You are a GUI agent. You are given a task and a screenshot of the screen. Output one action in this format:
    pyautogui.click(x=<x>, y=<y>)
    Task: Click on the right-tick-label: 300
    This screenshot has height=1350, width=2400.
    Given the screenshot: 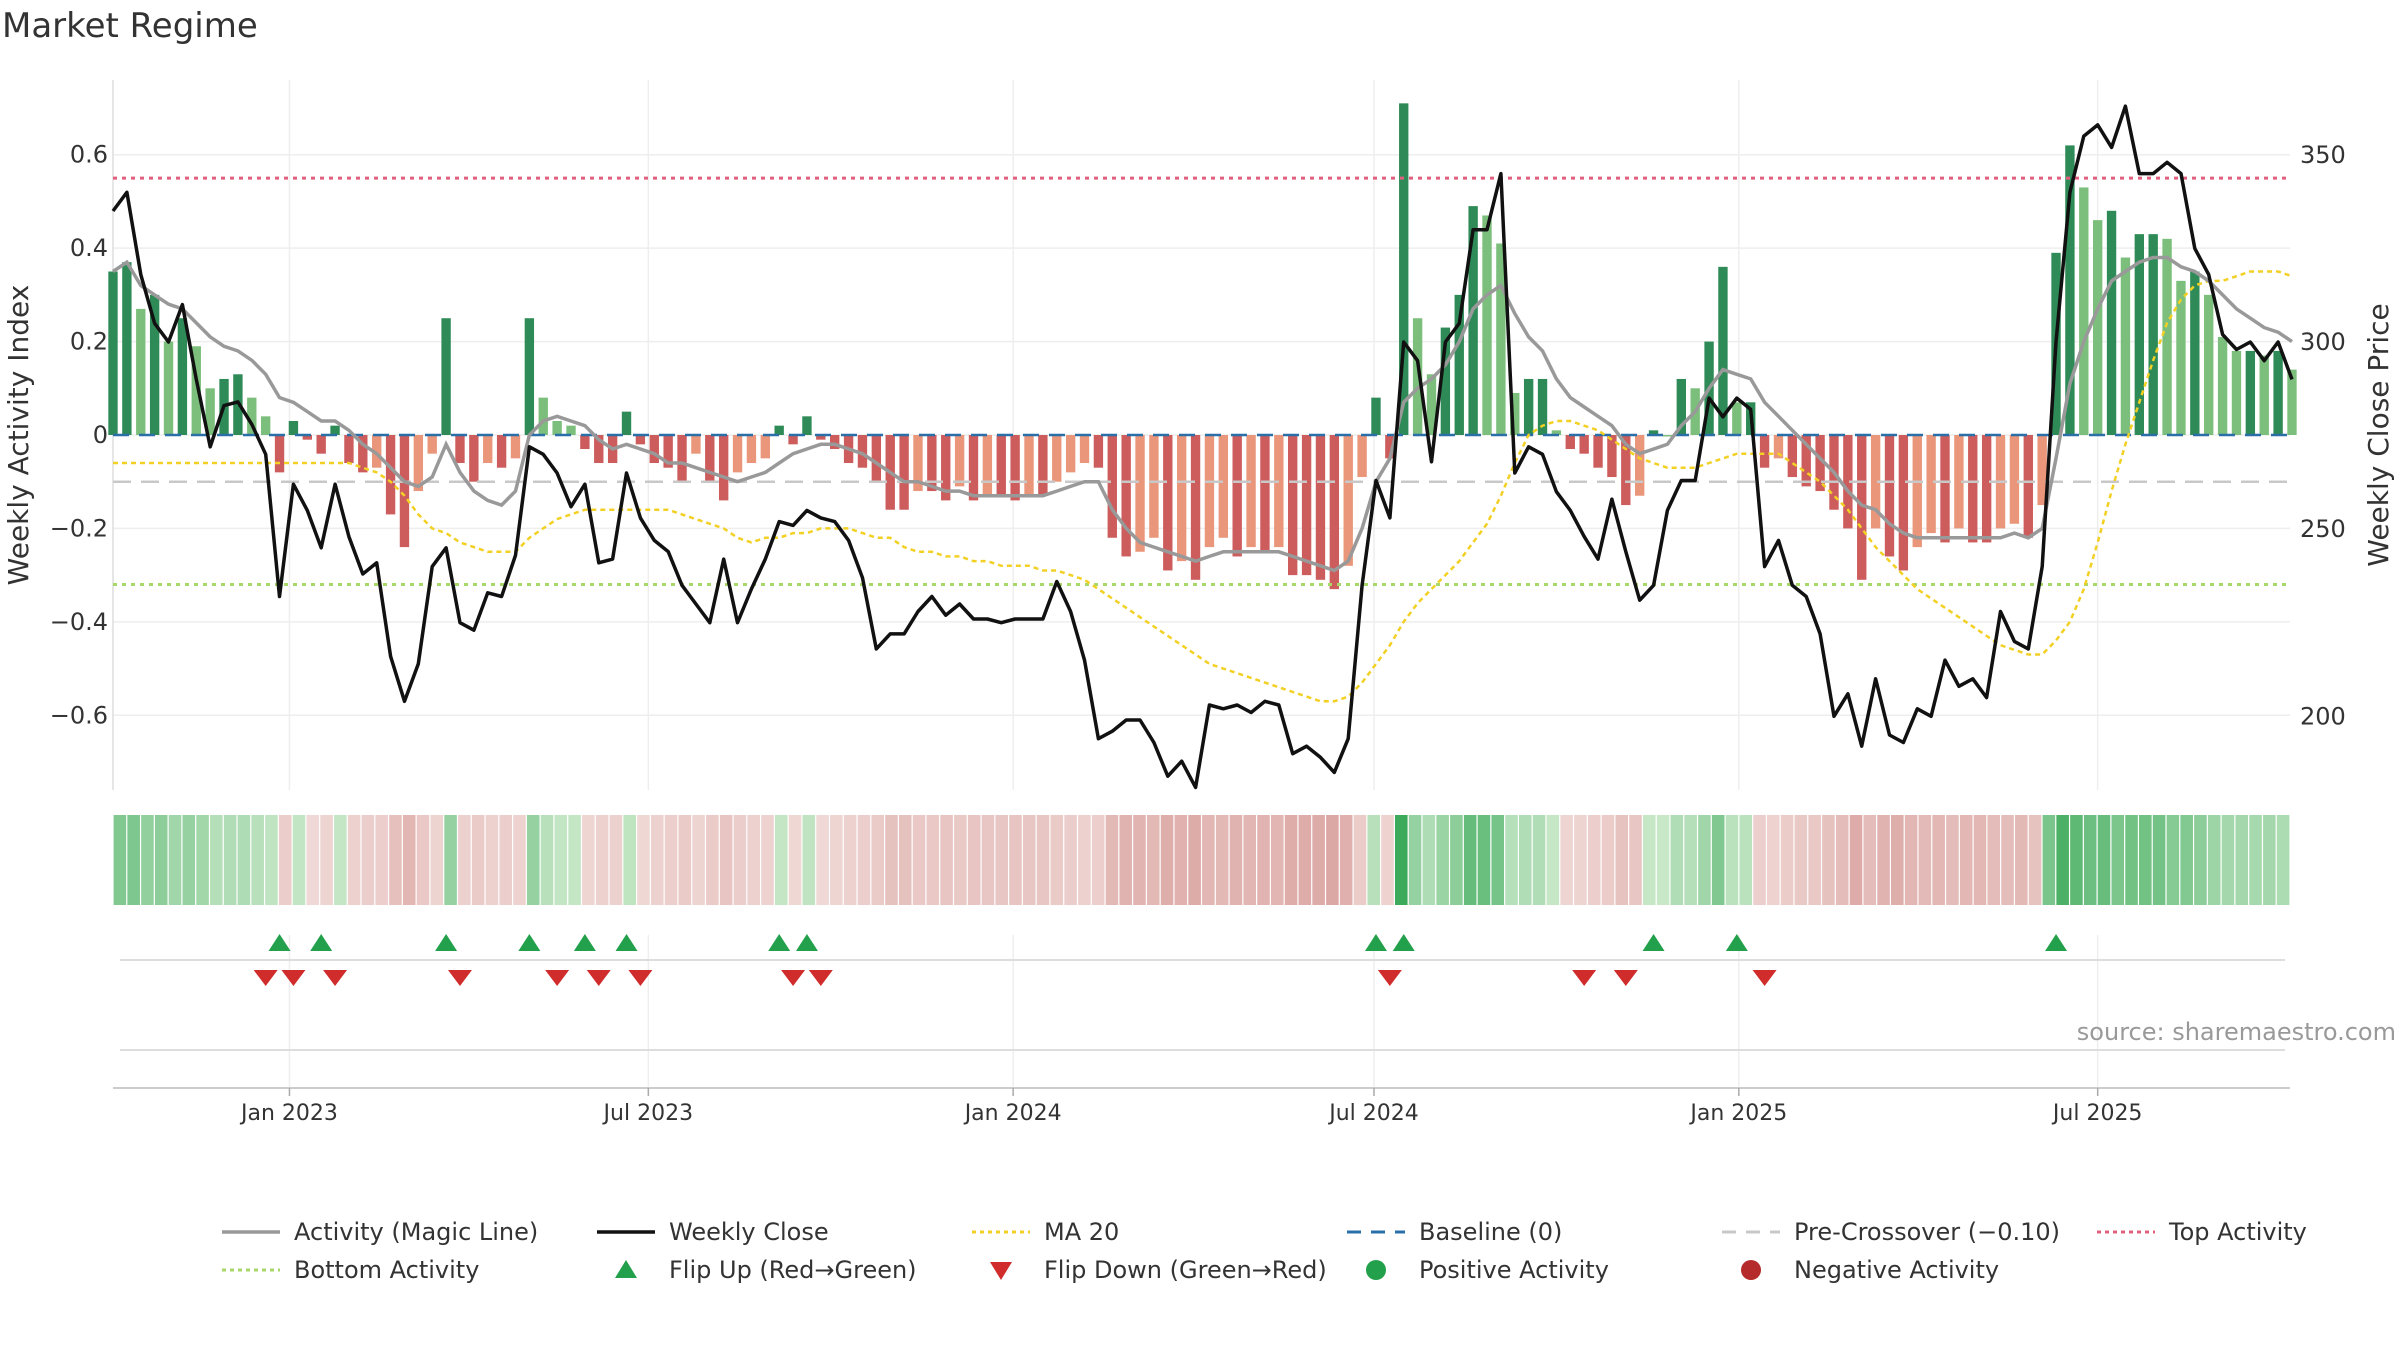 What is the action you would take?
    pyautogui.click(x=2323, y=342)
    